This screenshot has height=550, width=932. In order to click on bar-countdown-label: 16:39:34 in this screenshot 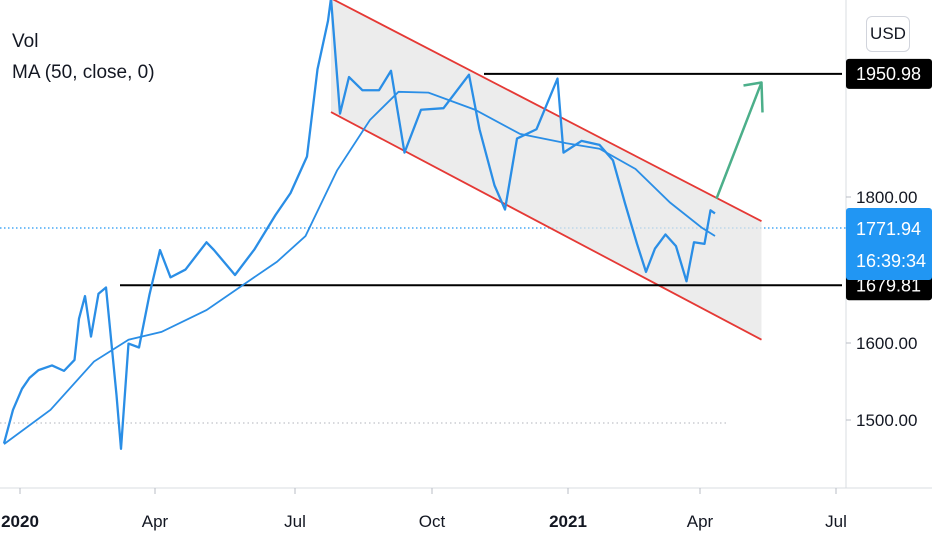, I will do `click(891, 261)`.